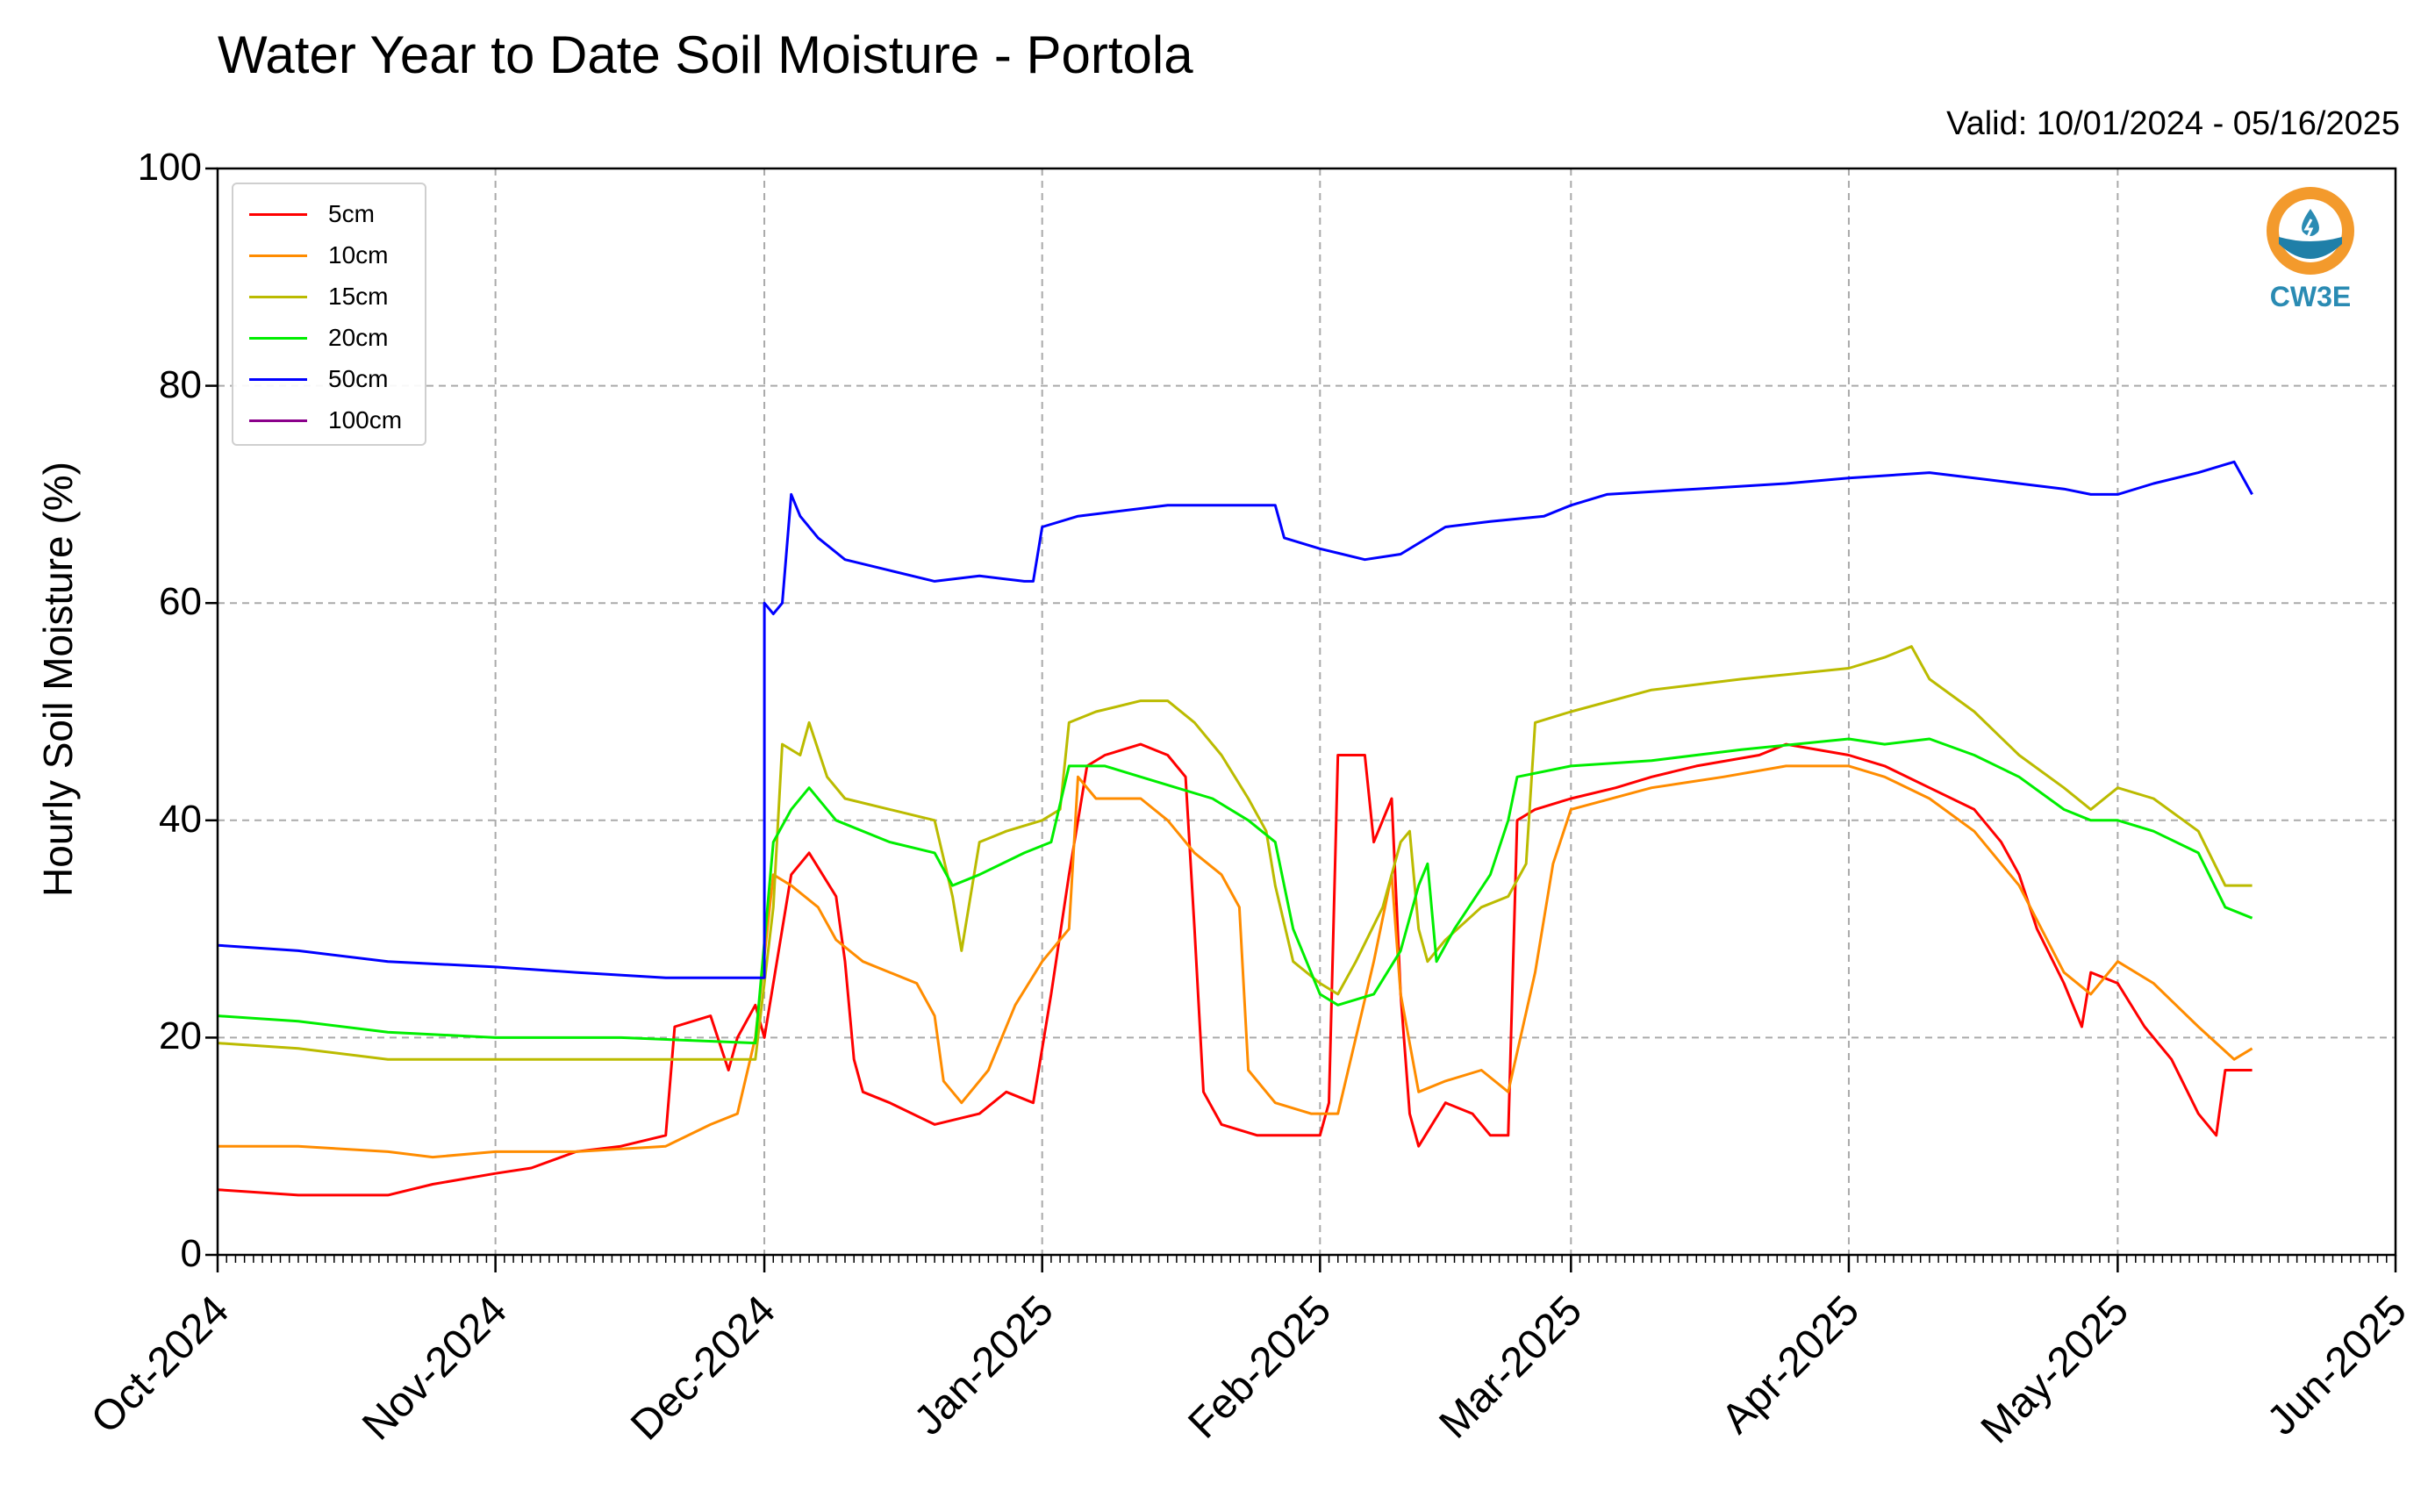  Describe the element at coordinates (358, 338) in the screenshot. I see `legend-label: 20cm` at that location.